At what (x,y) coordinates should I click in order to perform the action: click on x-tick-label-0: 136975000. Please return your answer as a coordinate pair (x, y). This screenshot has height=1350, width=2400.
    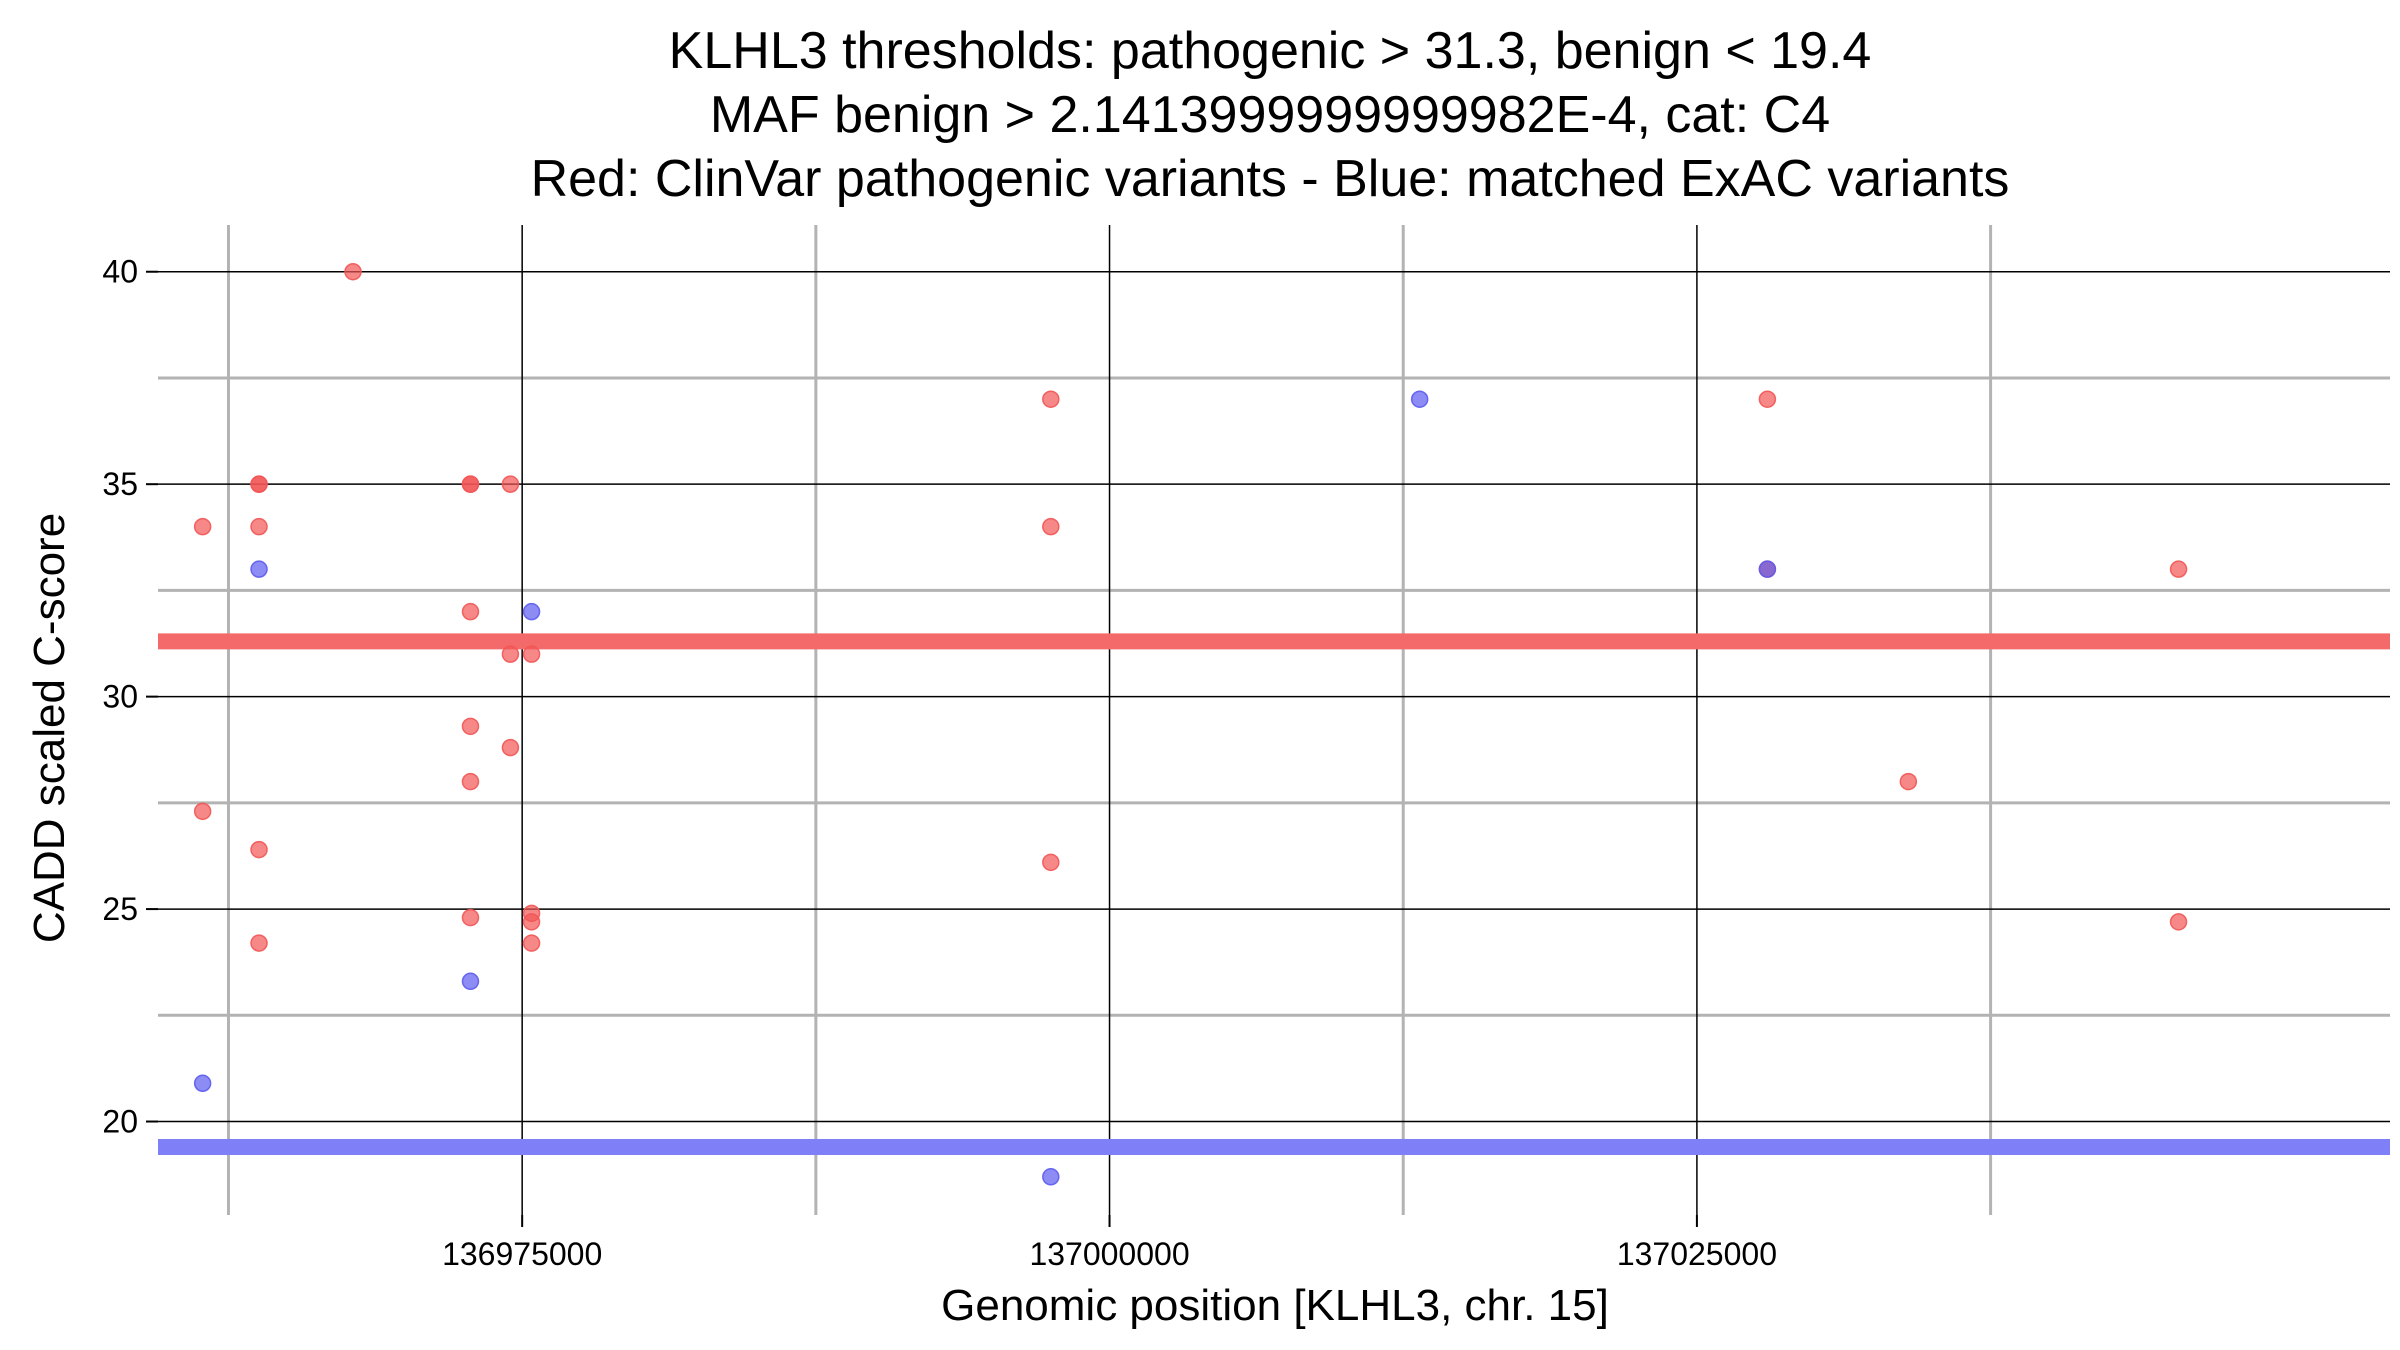
    Looking at the image, I should click on (522, 1254).